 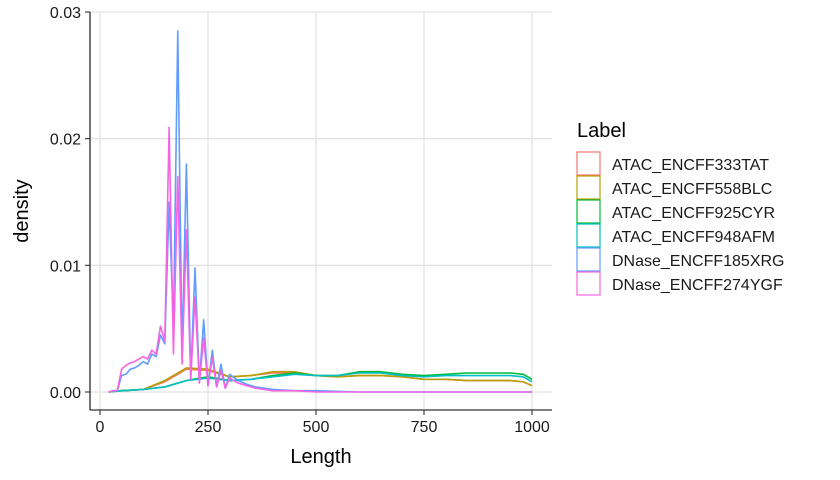 What do you see at coordinates (320, 457) in the screenshot?
I see `x-axis-title: Length` at bounding box center [320, 457].